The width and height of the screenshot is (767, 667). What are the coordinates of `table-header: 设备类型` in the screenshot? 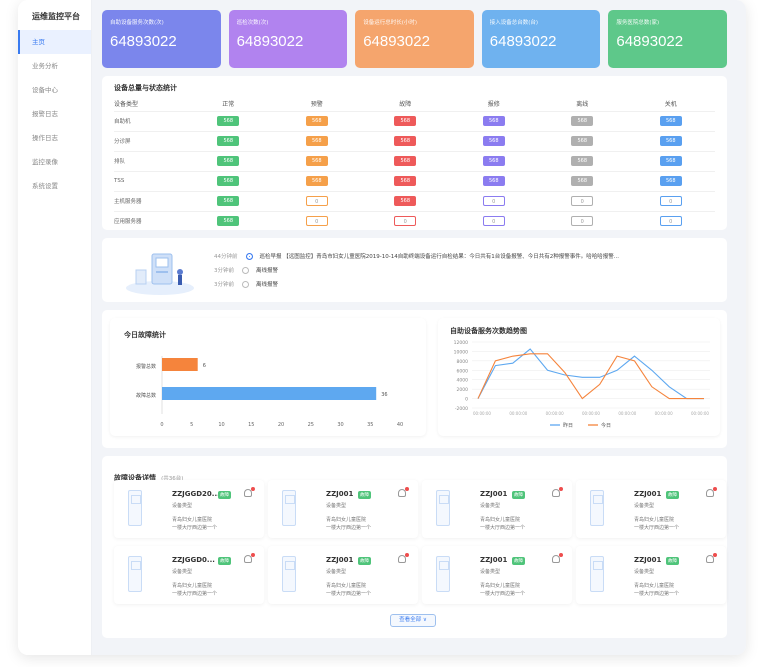 It's located at (126, 105).